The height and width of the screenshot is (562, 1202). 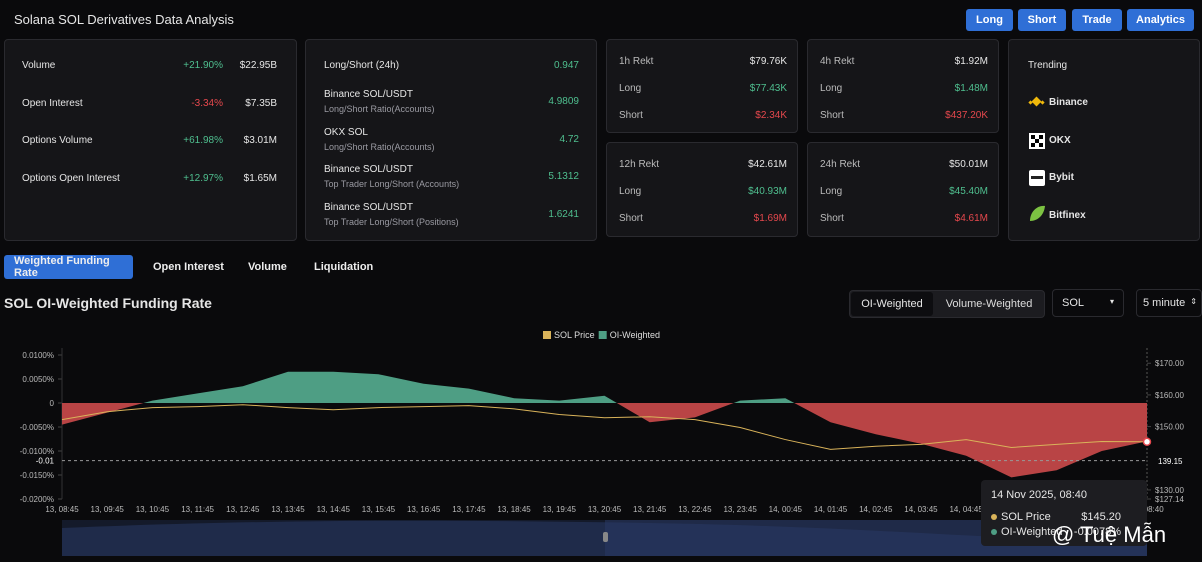 What do you see at coordinates (1036, 158) in the screenshot?
I see `exchange-icons` at bounding box center [1036, 158].